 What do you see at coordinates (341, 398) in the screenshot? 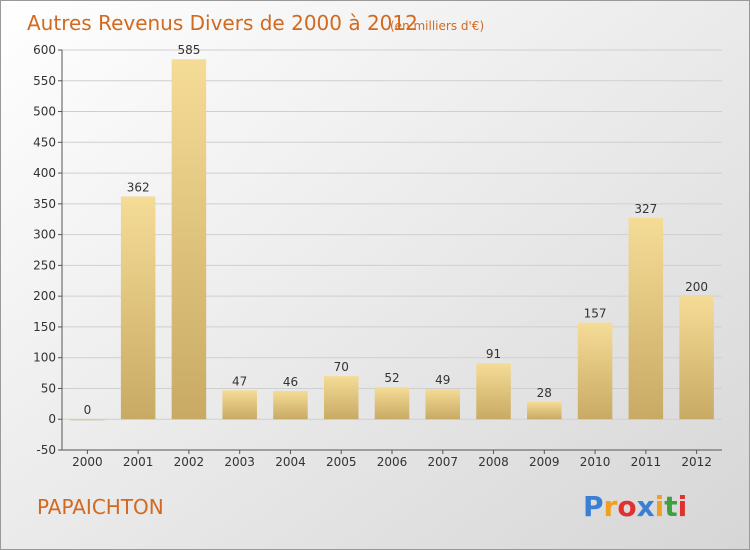
I see `bar-2005` at bounding box center [341, 398].